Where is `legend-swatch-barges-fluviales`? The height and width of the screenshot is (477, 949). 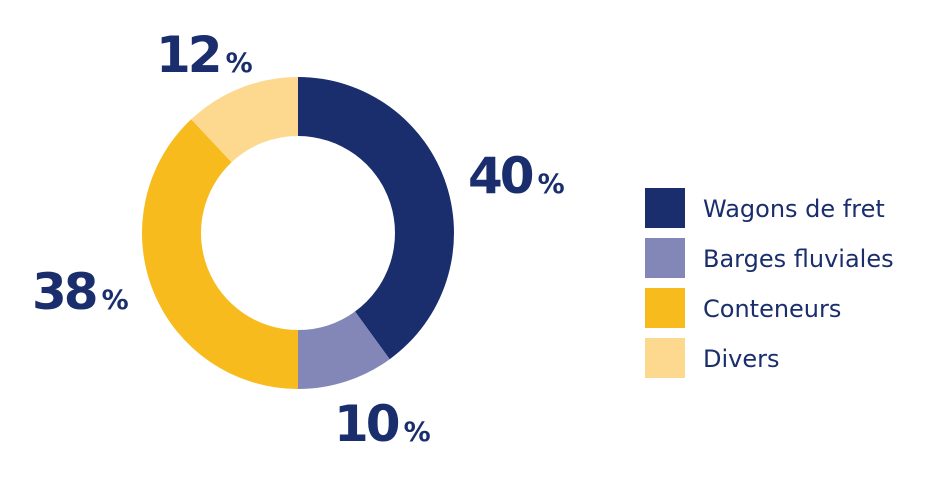
legend-swatch-barges-fluviales is located at coordinates (665, 258).